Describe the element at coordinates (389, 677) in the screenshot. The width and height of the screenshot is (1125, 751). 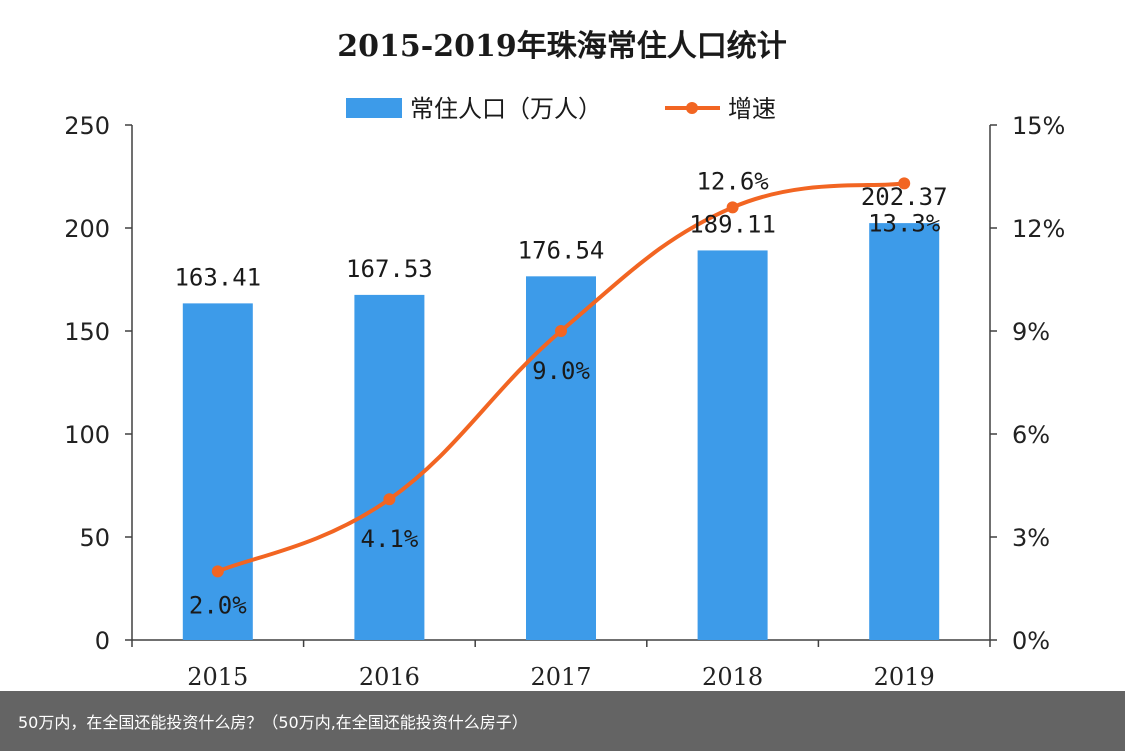
I see `x-tick-label: 2016` at that location.